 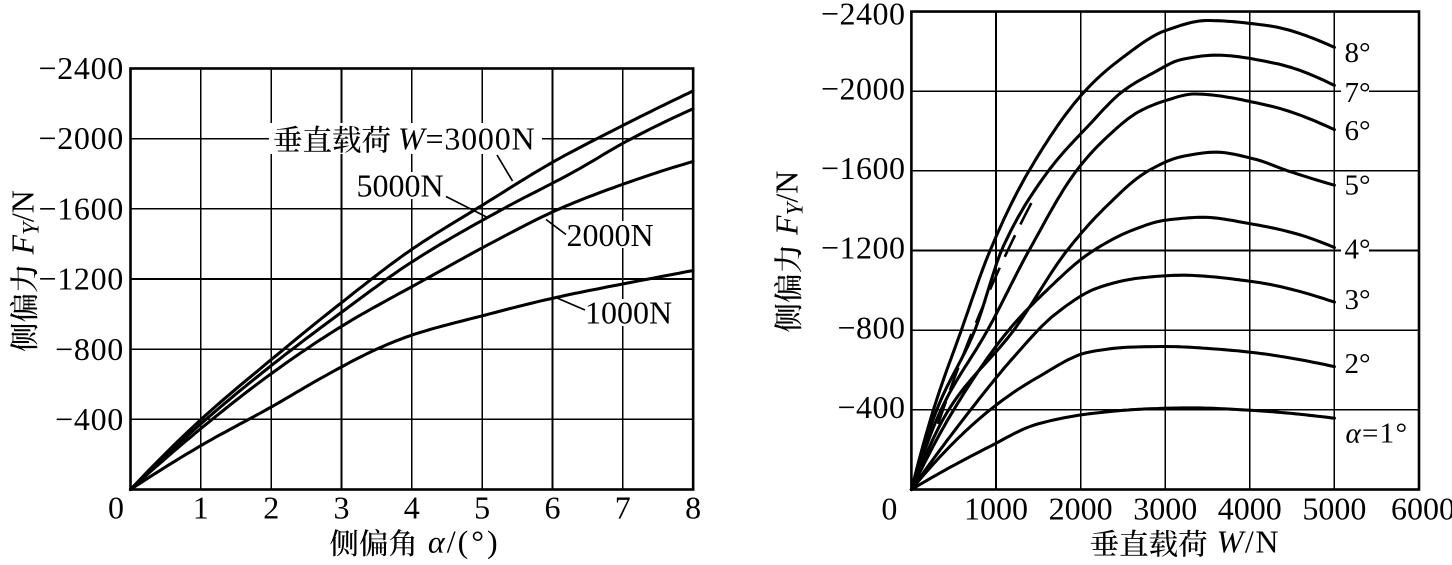 What do you see at coordinates (1358, 185) in the screenshot?
I see `svg-text: 5°` at bounding box center [1358, 185].